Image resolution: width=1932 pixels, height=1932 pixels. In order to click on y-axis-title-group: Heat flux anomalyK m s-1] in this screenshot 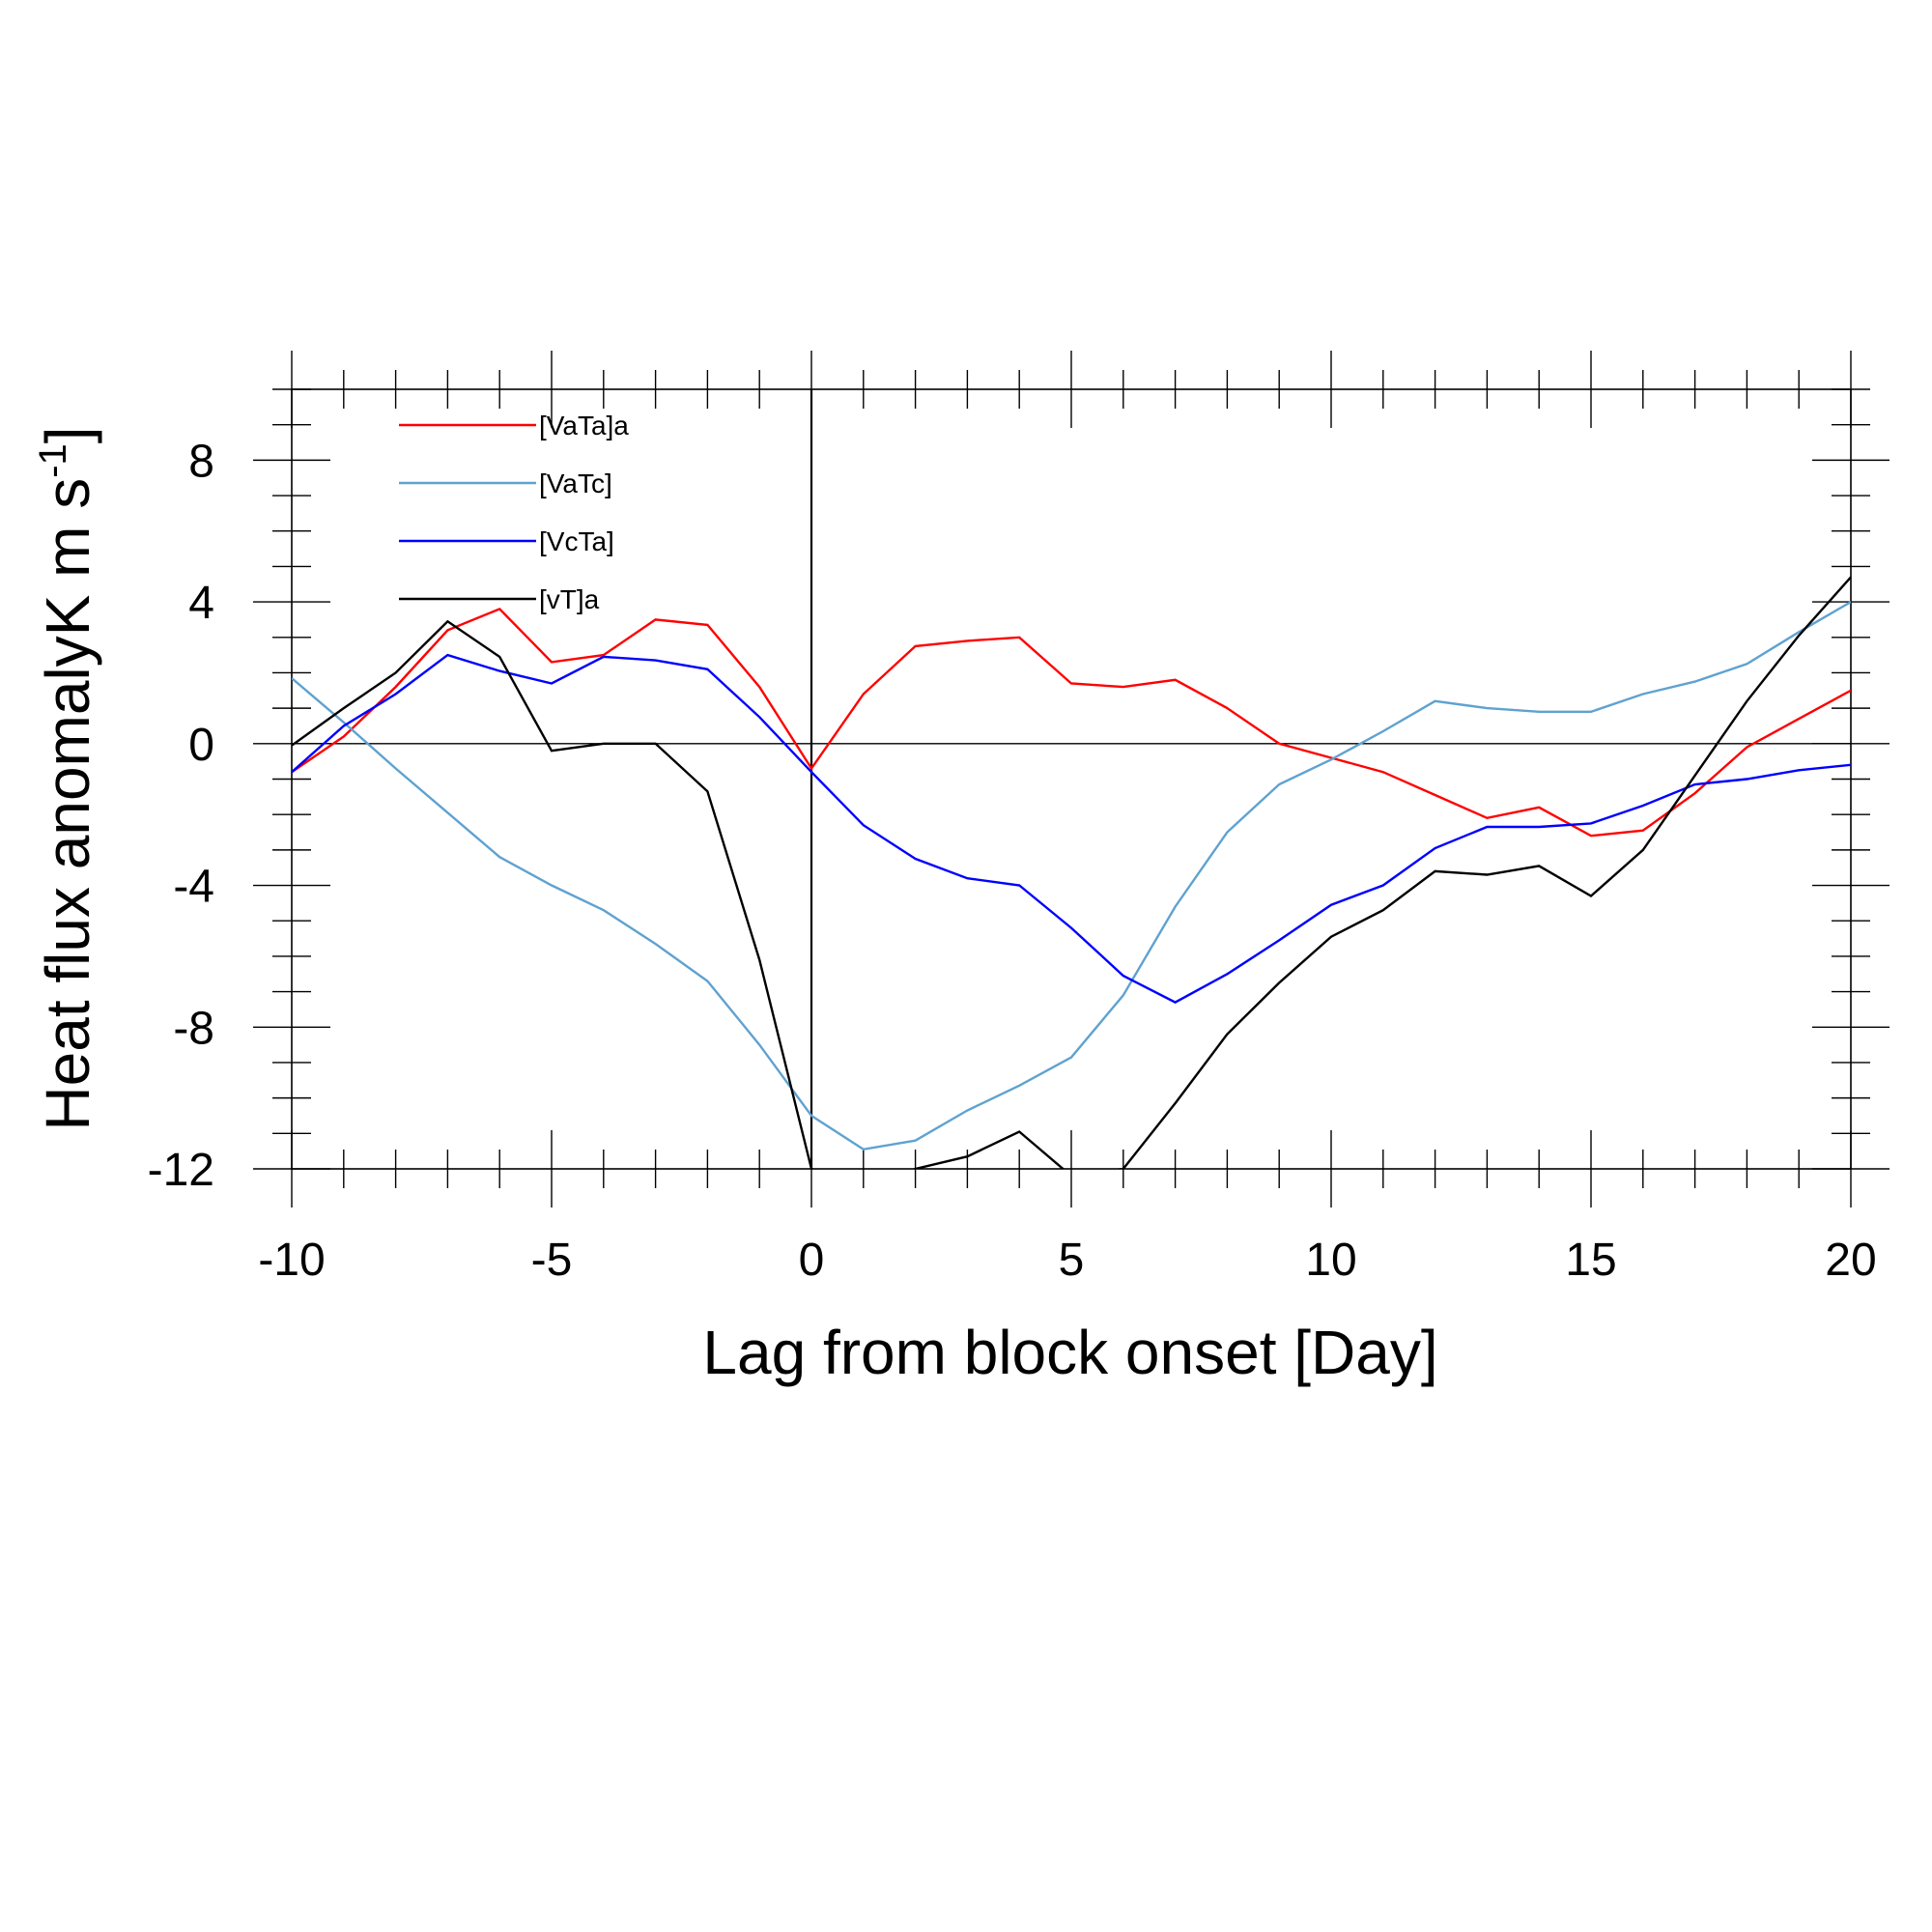, I will do `click(67, 778)`.